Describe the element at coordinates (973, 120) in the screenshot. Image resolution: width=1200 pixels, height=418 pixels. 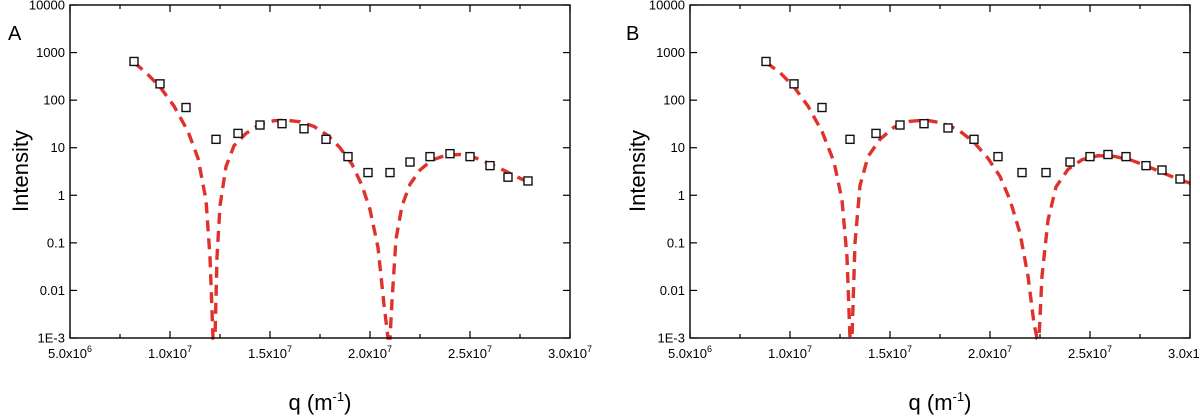
I see `data-markers-b` at that location.